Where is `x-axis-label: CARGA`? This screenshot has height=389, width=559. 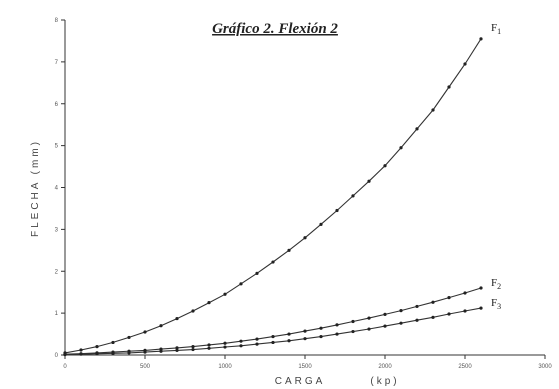 x-axis-label: CARGA is located at coordinates (300, 381).